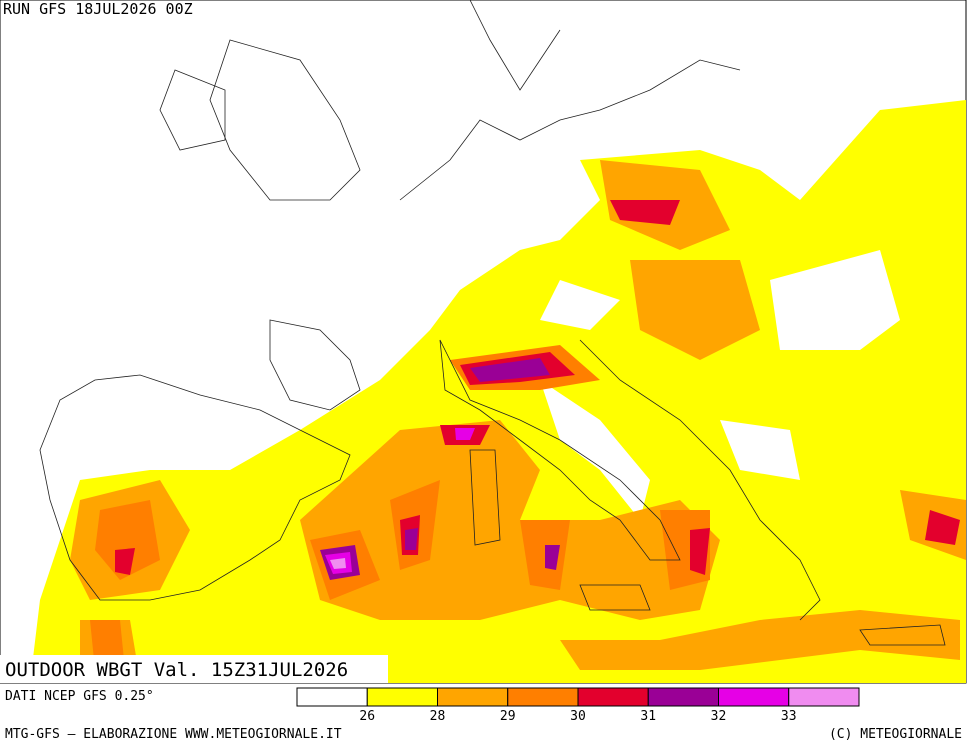 This screenshot has height=749, width=968. I want to click on heat-area, so click(338, 563).